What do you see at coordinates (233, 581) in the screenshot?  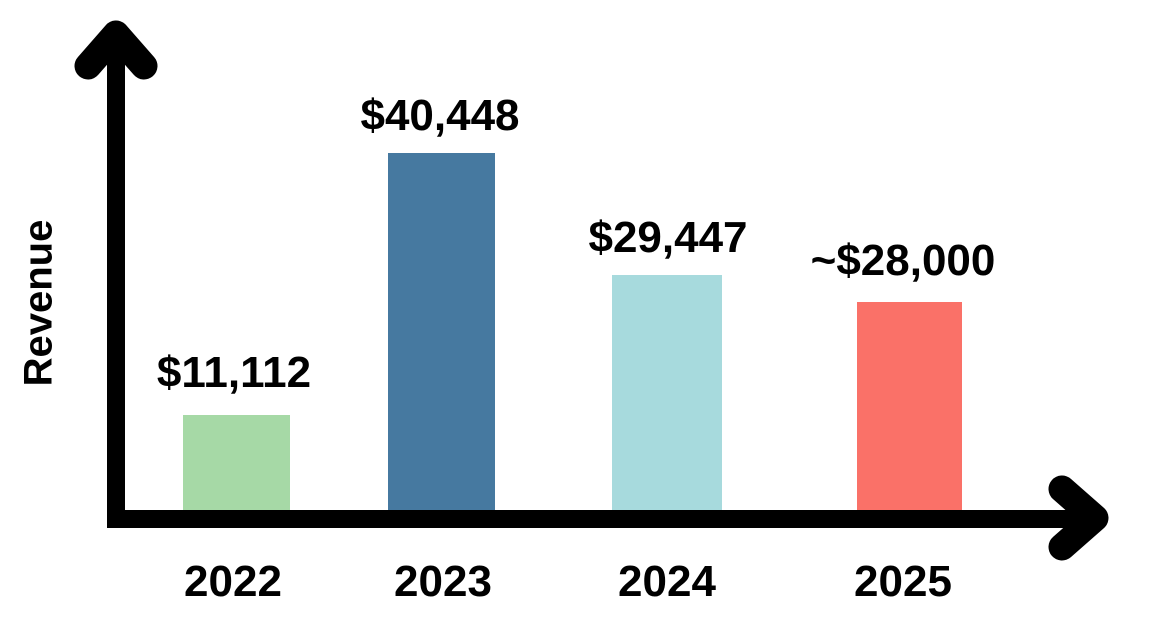 I see `x-tick-label-2022: 2022` at bounding box center [233, 581].